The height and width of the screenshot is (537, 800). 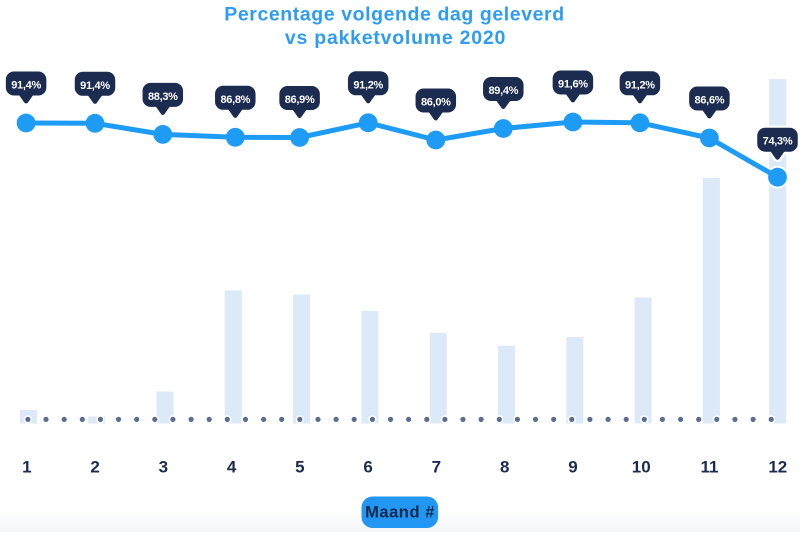 What do you see at coordinates (710, 467) in the screenshot?
I see `svg-text: 11` at bounding box center [710, 467].